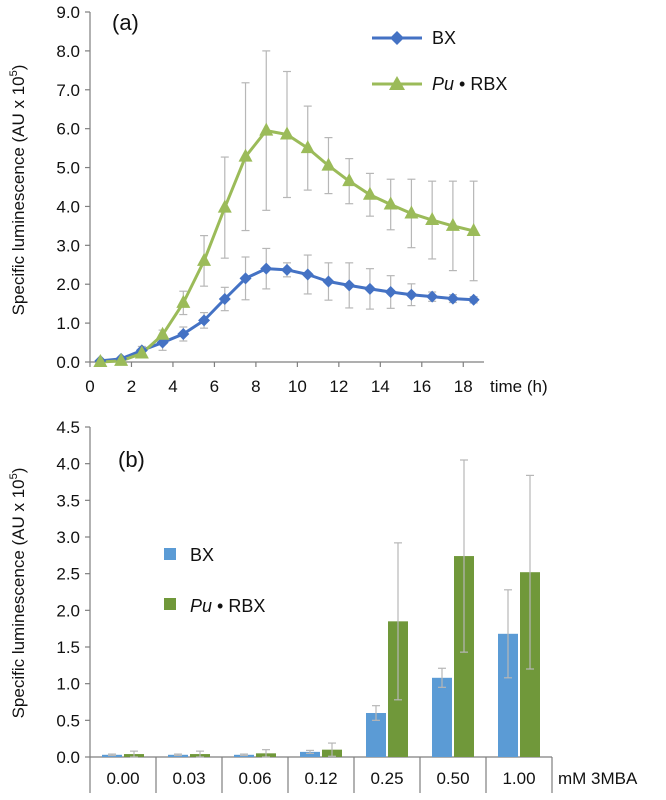  I want to click on panel-a-y-tick-label: 5.0, so click(68, 168).